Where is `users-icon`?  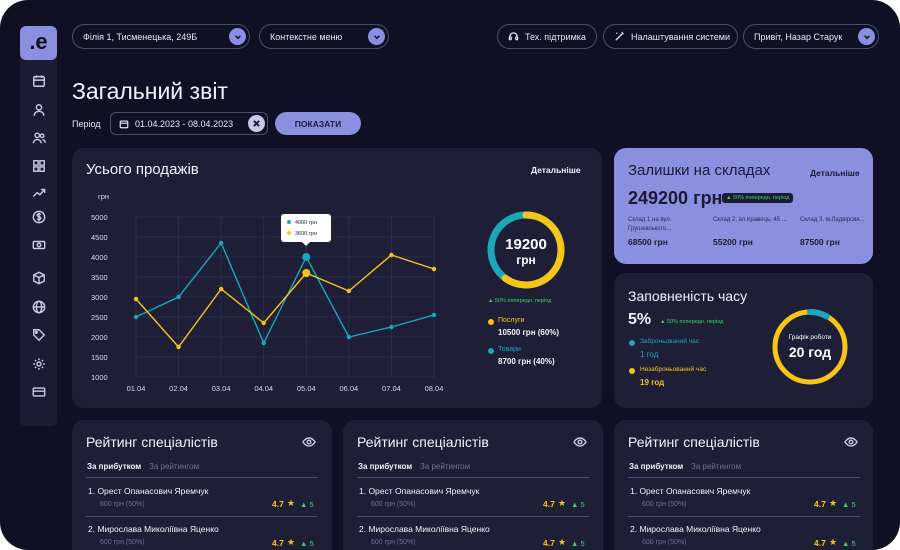 users-icon is located at coordinates (38, 137).